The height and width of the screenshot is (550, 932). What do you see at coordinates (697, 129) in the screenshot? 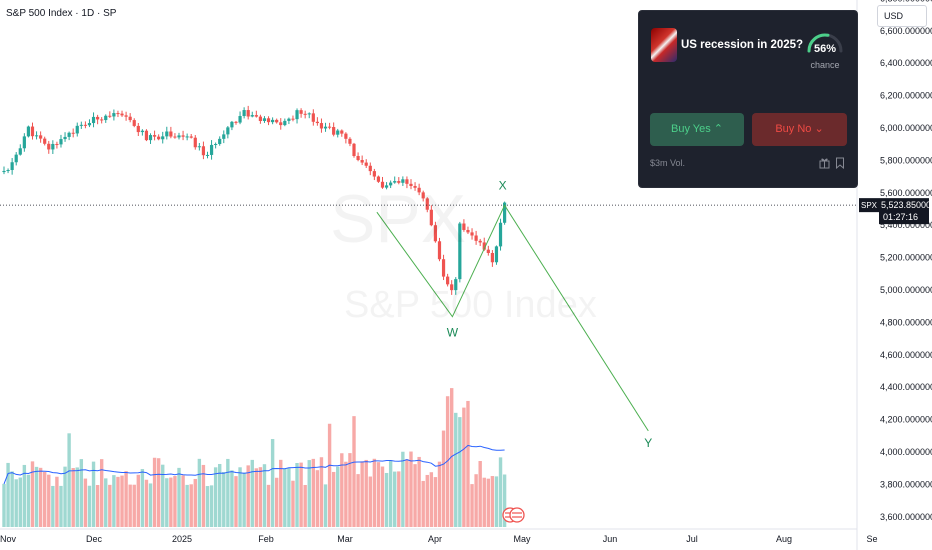
I see `buy-yes-button: Buy Yes ⌃` at bounding box center [697, 129].